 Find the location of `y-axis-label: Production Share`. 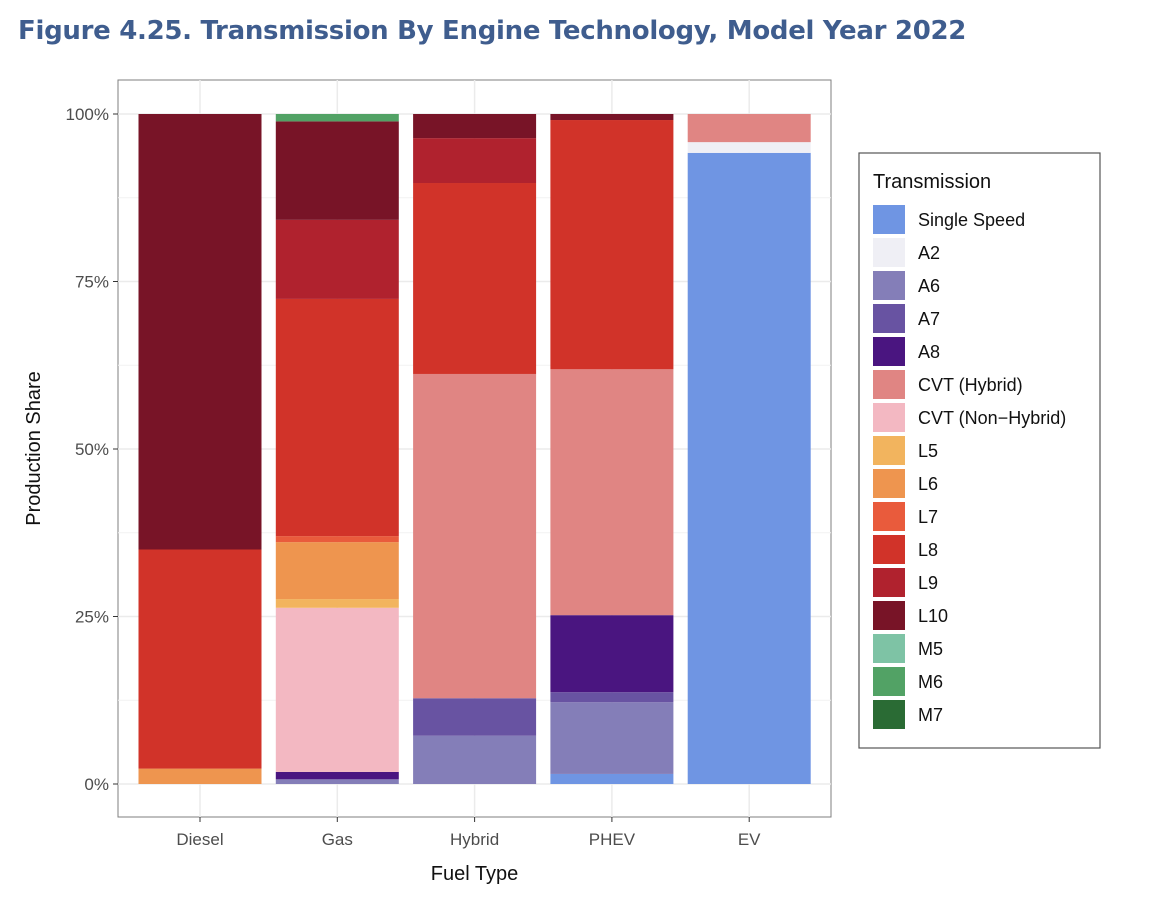

y-axis-label: Production Share is located at coordinates (34, 448).